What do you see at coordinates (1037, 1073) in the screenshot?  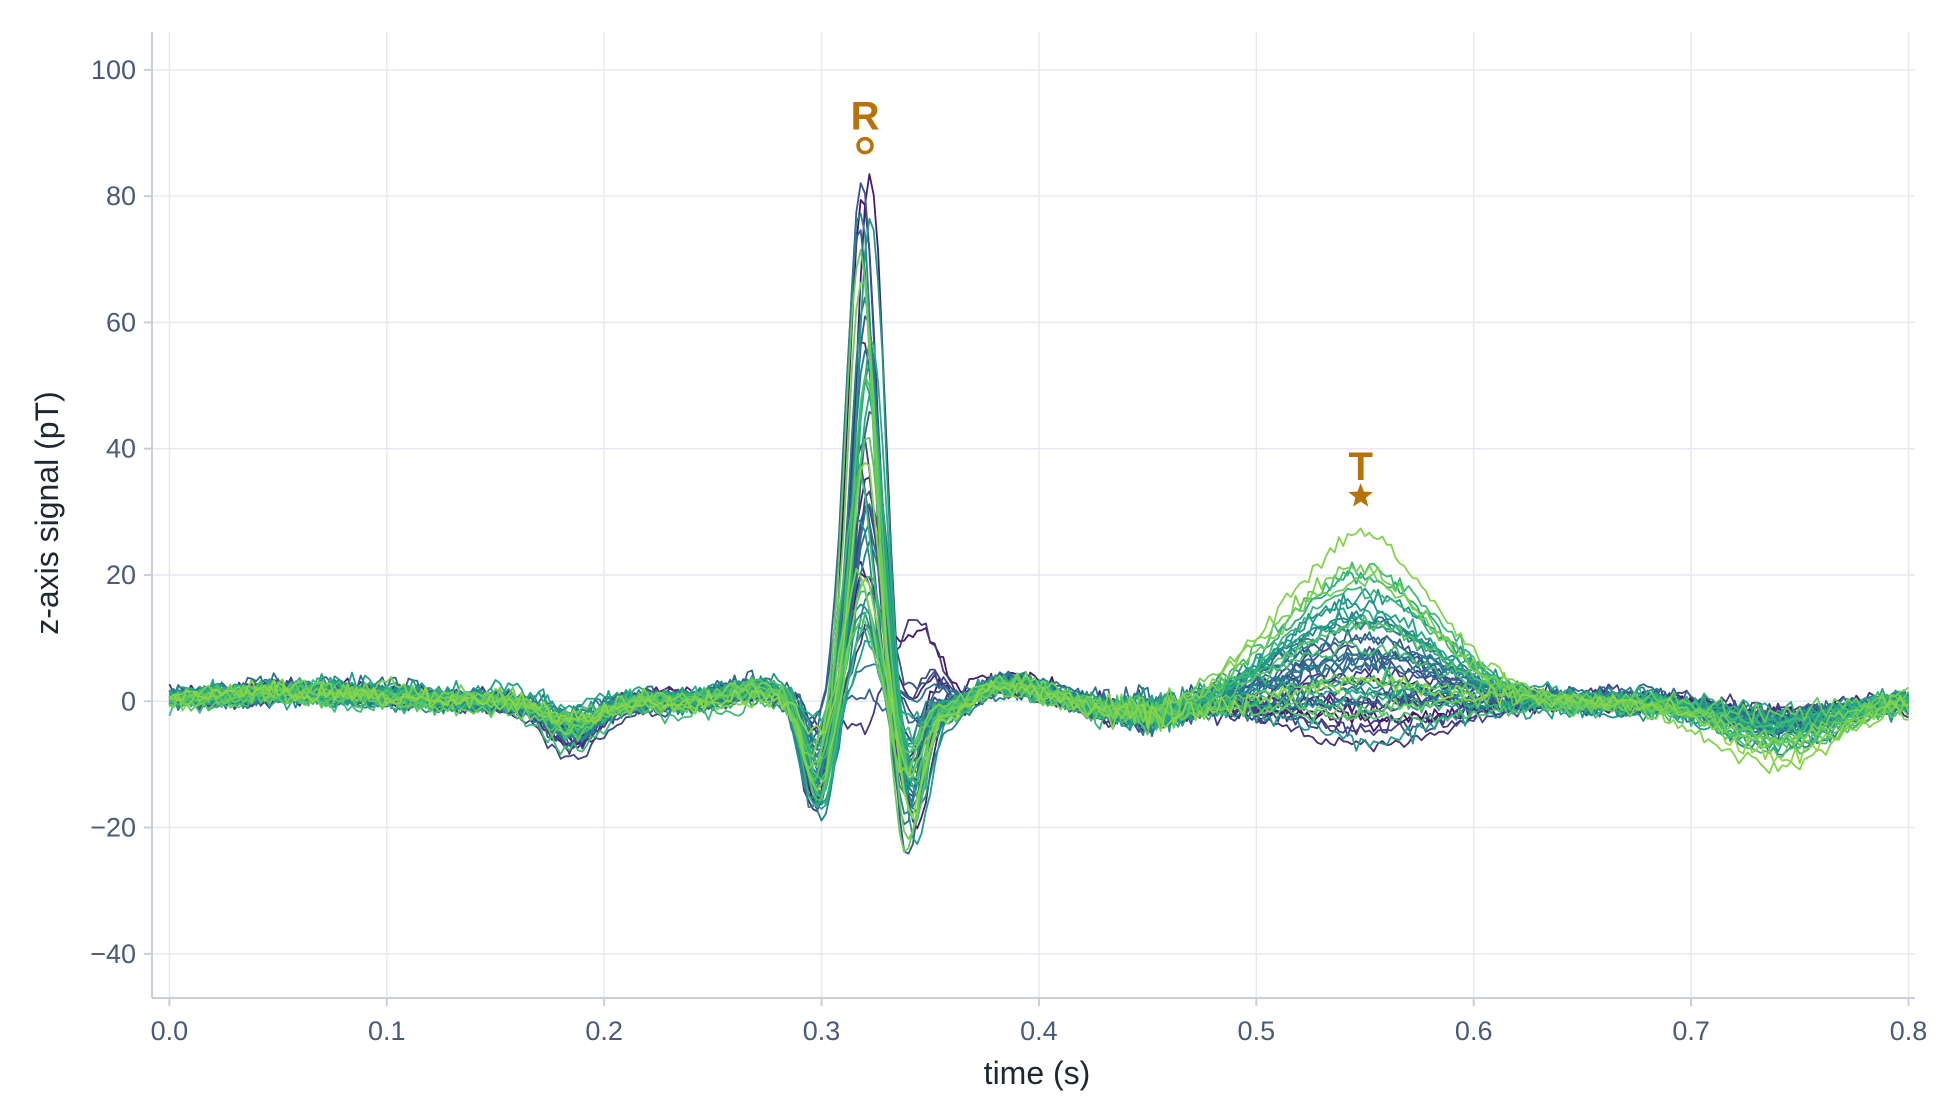 I see `x-axis-title: time (s)` at bounding box center [1037, 1073].